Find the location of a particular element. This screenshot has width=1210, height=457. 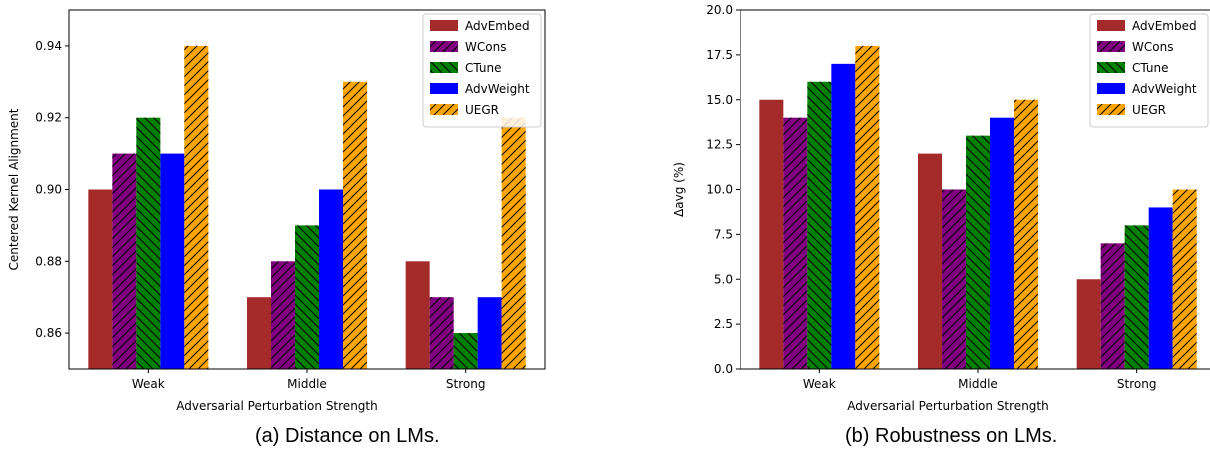

y-tick-label: 0.86 is located at coordinates (48, 333).